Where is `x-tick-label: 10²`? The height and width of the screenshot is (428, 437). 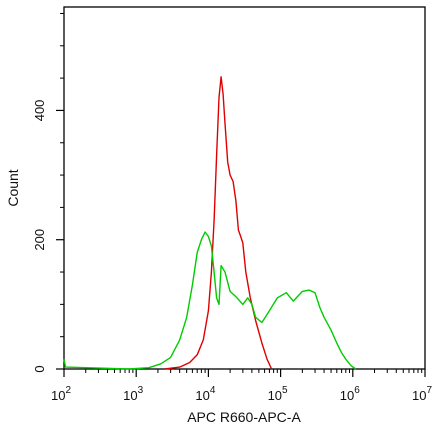 x-tick-label: 10² is located at coordinates (61, 394).